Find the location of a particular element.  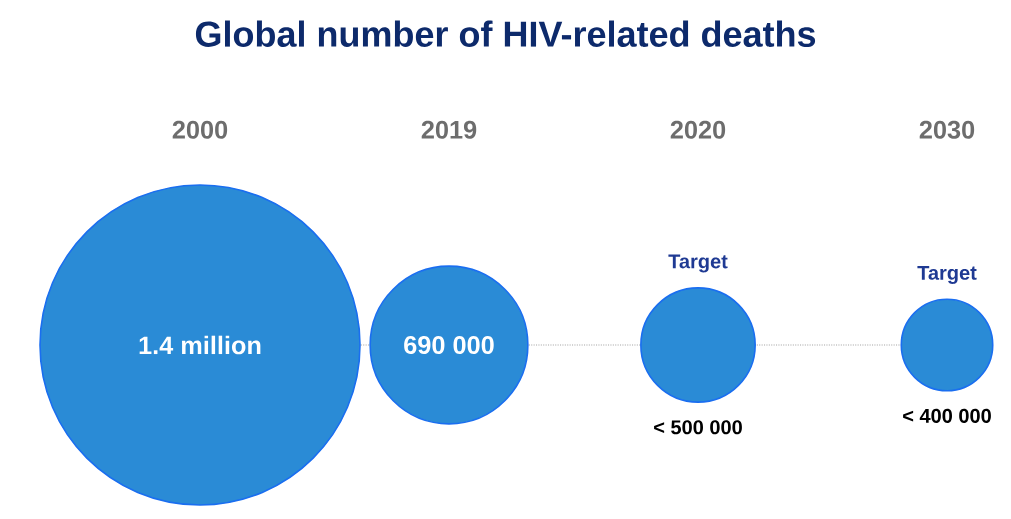

data-label: < 500 000 is located at coordinates (698, 427).